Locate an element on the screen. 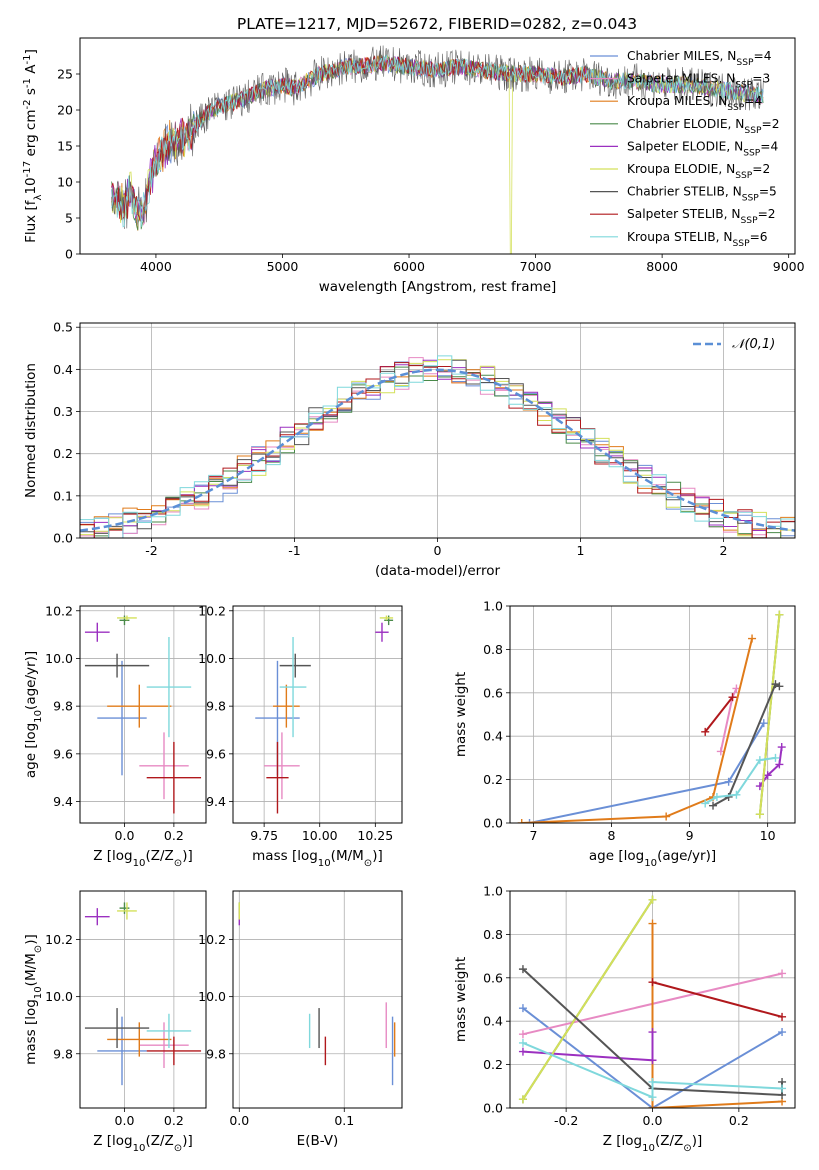 The height and width of the screenshot is (1170, 819). legend-label: Salpeter ELODIE, NSSP=4 is located at coordinates (702, 148).